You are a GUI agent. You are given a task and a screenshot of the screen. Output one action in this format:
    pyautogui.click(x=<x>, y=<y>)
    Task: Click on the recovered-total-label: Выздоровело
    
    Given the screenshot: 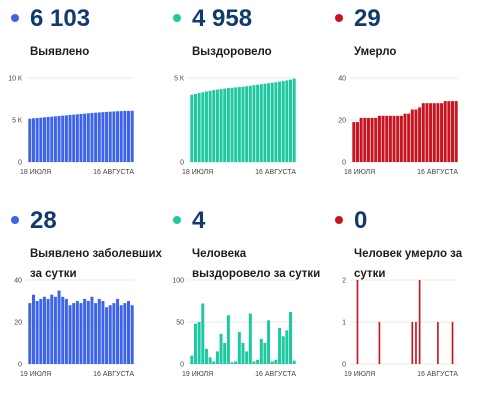 What is the action you would take?
    pyautogui.click(x=232, y=52)
    